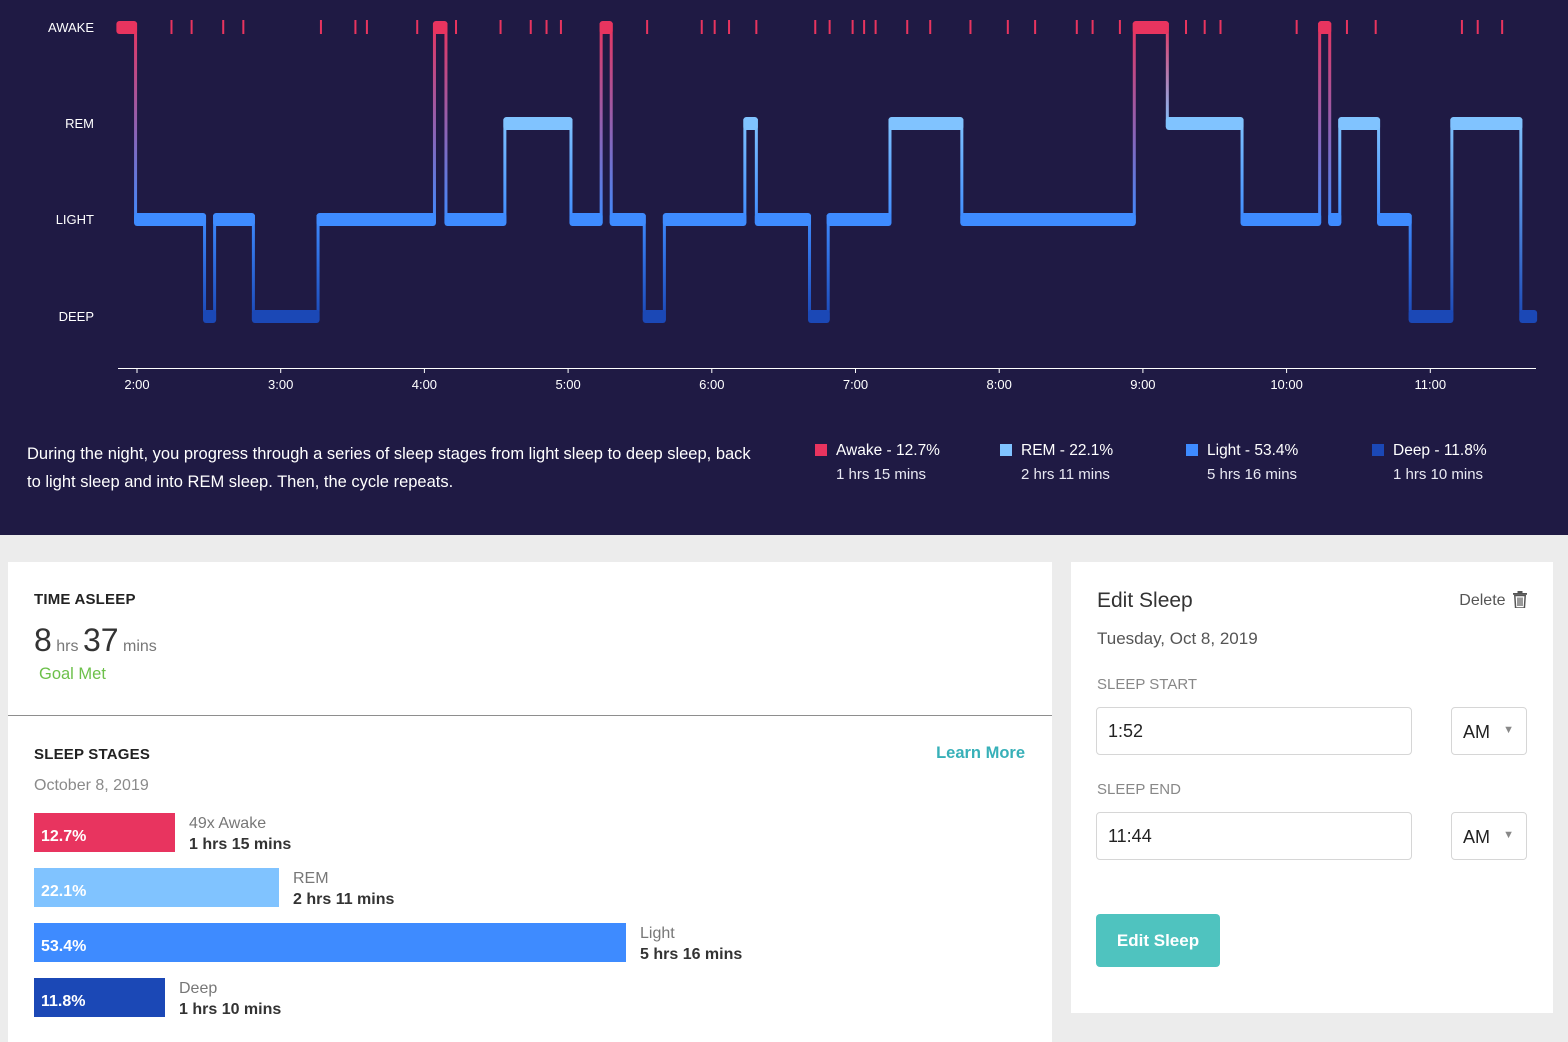 The width and height of the screenshot is (1568, 1042). What do you see at coordinates (344, 899) in the screenshot?
I see `stage-duration-rem: 2 hrs 11 mins` at bounding box center [344, 899].